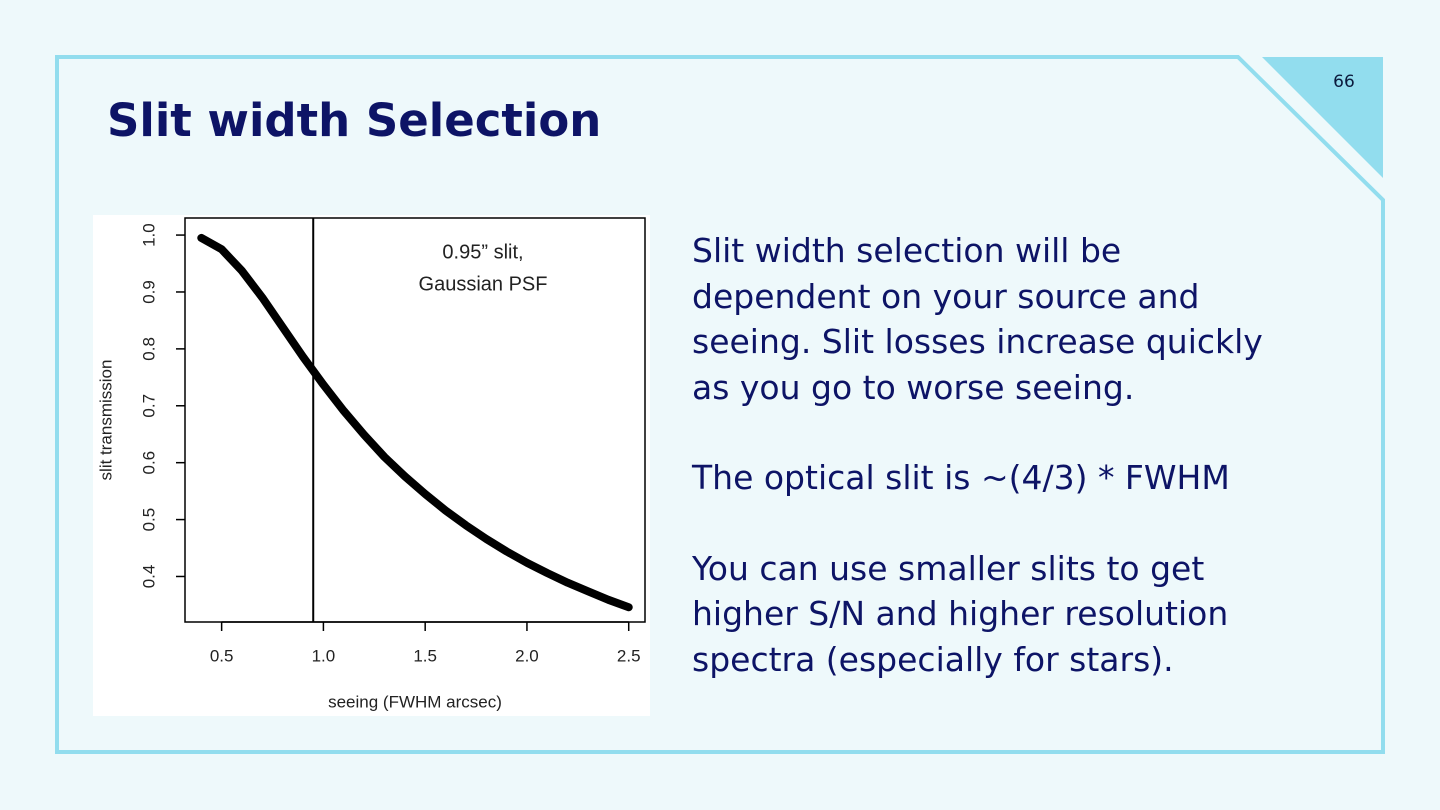  I want to click on y-tick-label: 1.0, so click(148, 235).